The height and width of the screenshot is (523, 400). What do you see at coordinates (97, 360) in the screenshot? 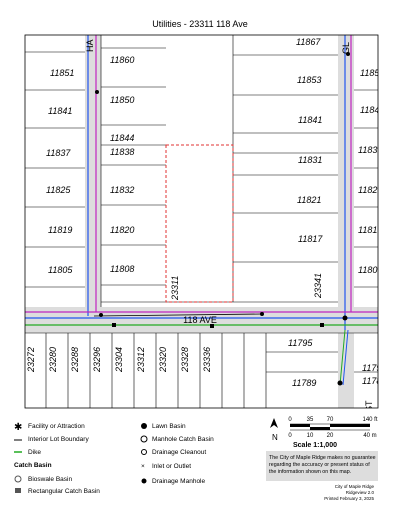
I see `lot-label: 23296` at bounding box center [97, 360].